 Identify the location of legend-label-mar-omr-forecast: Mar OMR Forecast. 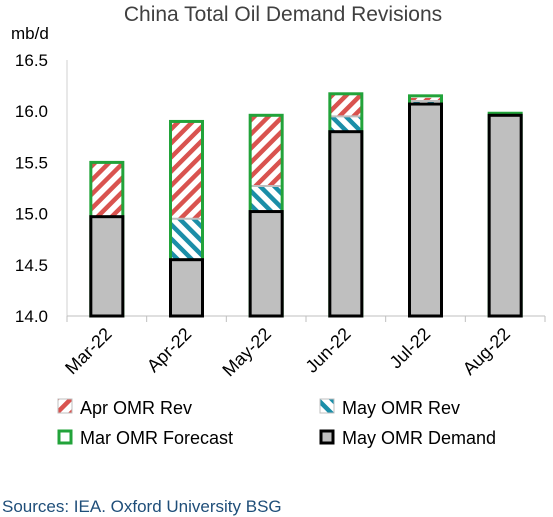
(156, 438).